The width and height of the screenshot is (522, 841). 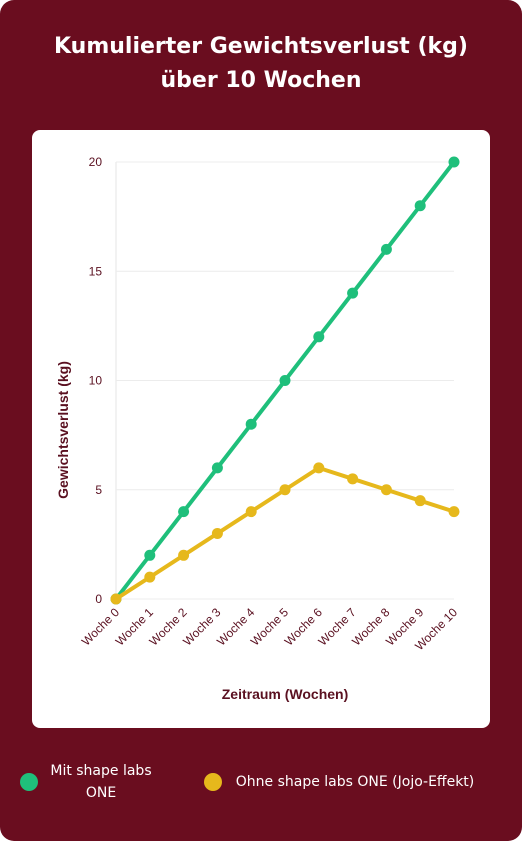 I want to click on y-tick-label: 15, so click(x=96, y=271).